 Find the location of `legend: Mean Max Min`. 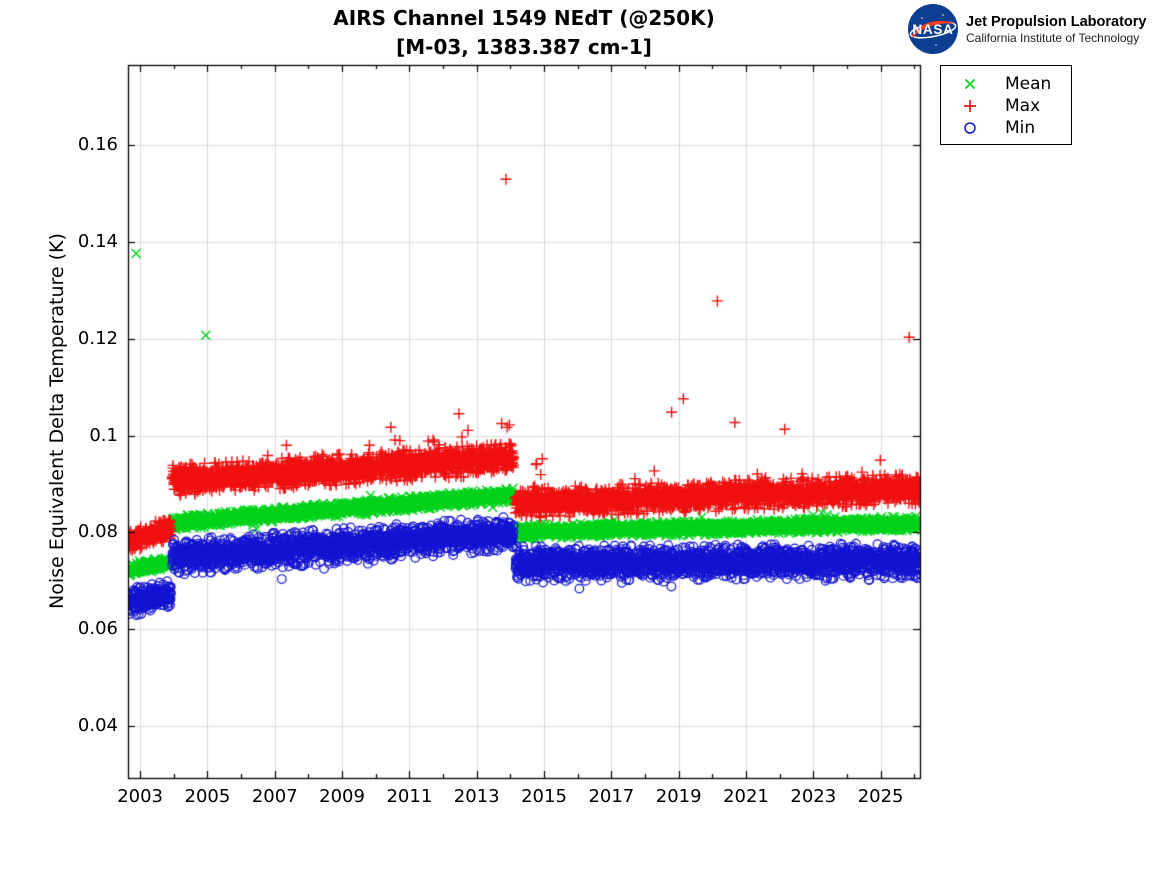

legend: Mean Max Min is located at coordinates (1006, 105).